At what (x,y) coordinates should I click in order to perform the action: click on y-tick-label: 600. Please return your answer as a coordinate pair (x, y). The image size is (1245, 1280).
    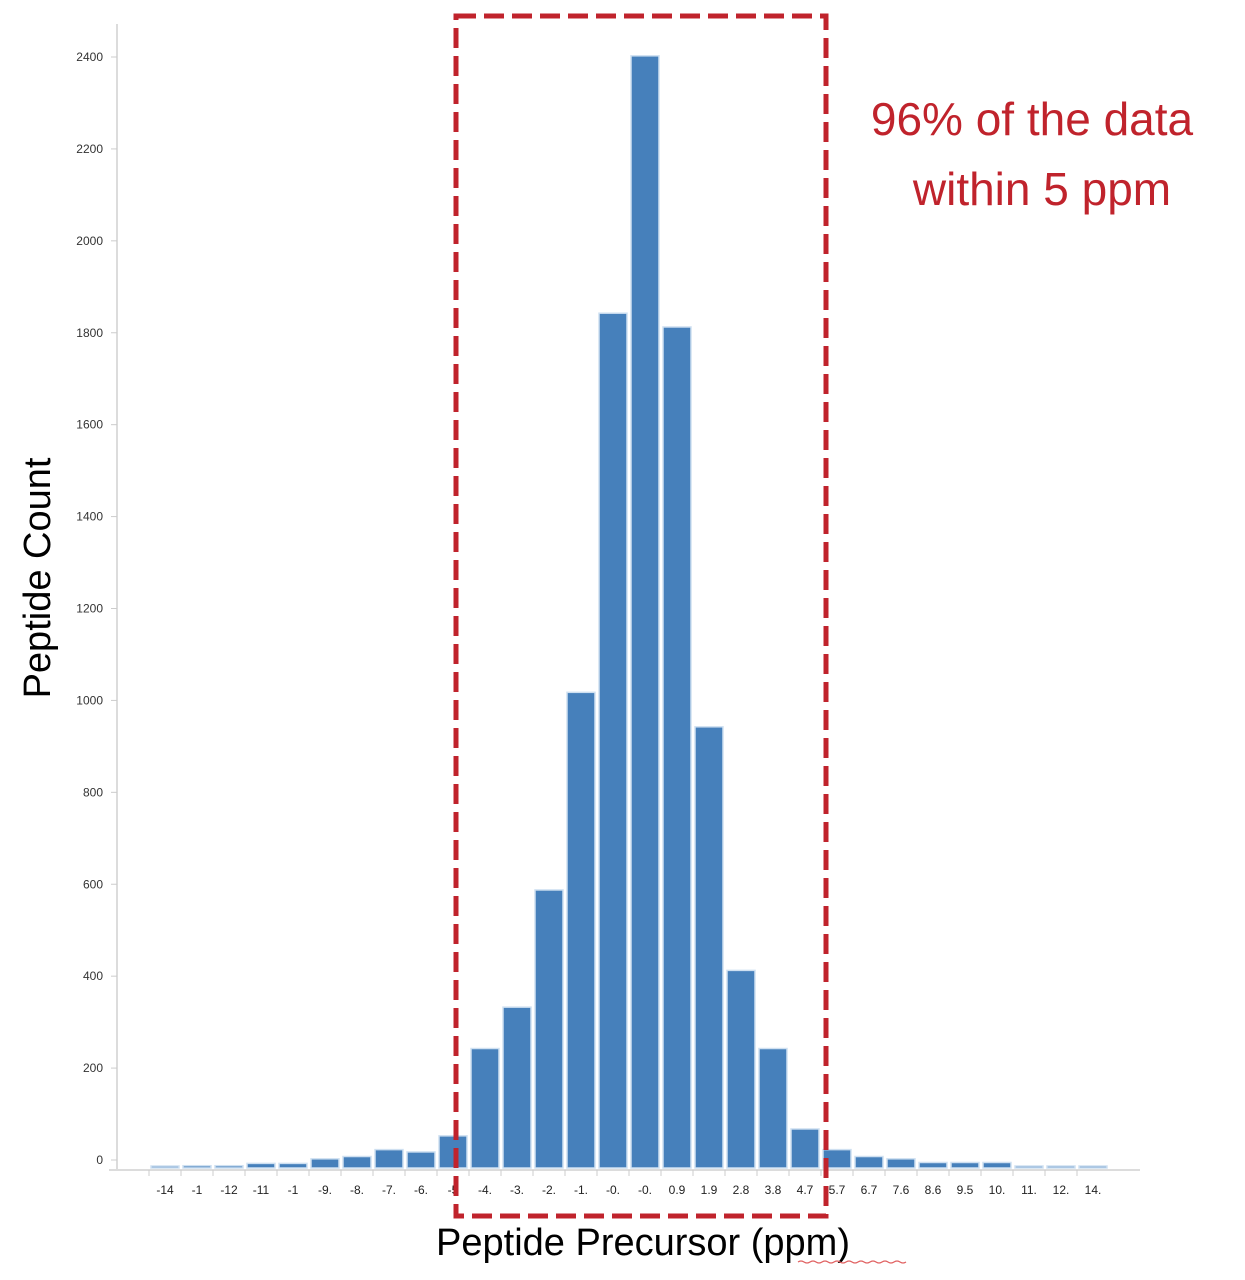
    Looking at the image, I should click on (93, 884).